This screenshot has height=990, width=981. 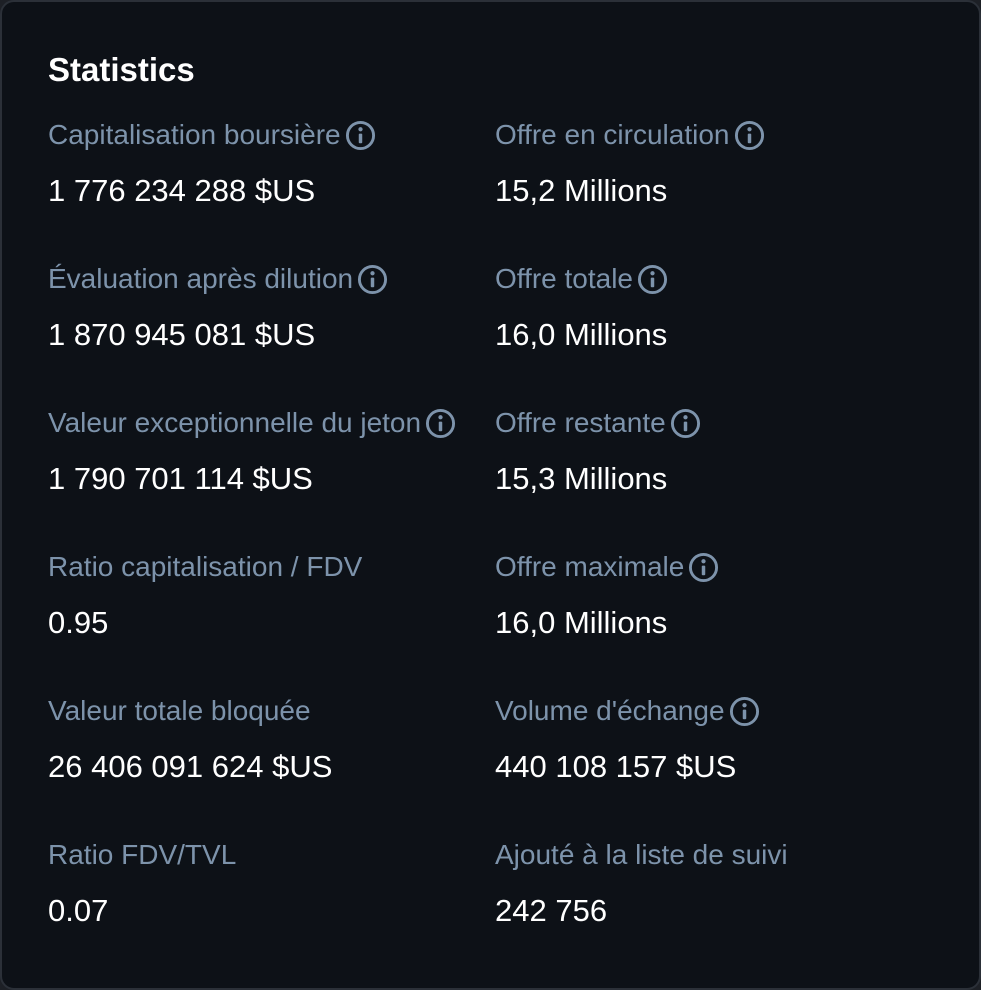 What do you see at coordinates (78, 622) in the screenshot?
I see `stat-value: 0.95` at bounding box center [78, 622].